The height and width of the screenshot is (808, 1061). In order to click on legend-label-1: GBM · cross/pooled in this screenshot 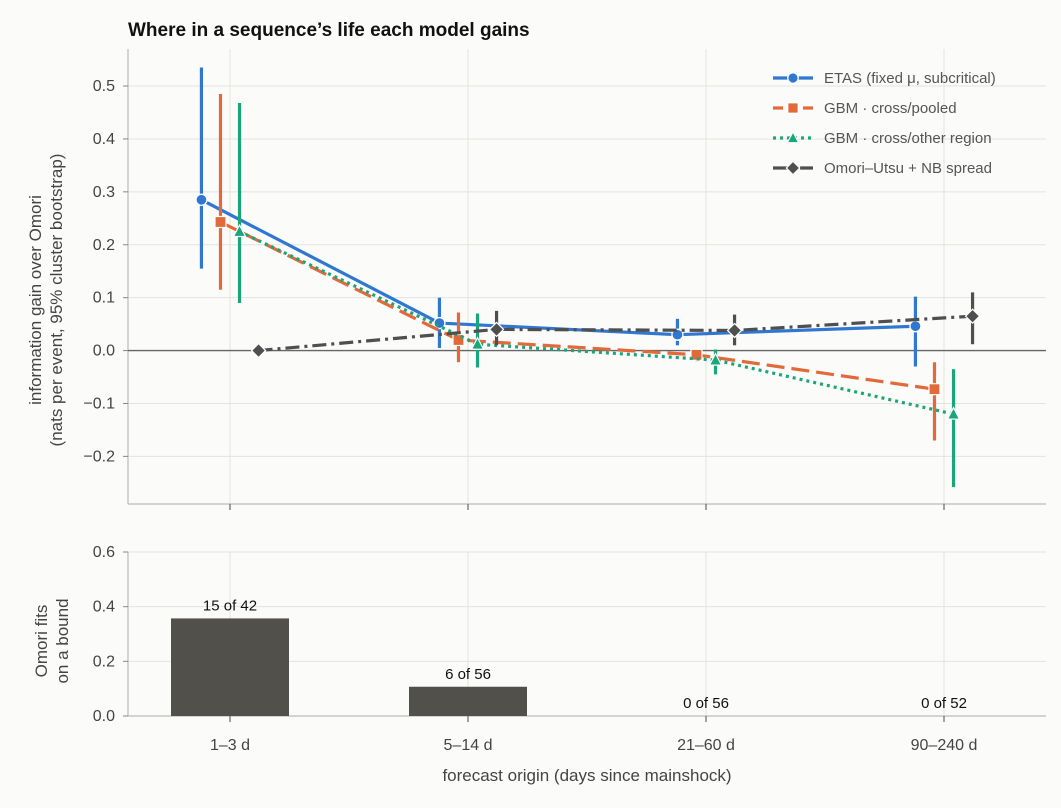, I will do `click(890, 108)`.